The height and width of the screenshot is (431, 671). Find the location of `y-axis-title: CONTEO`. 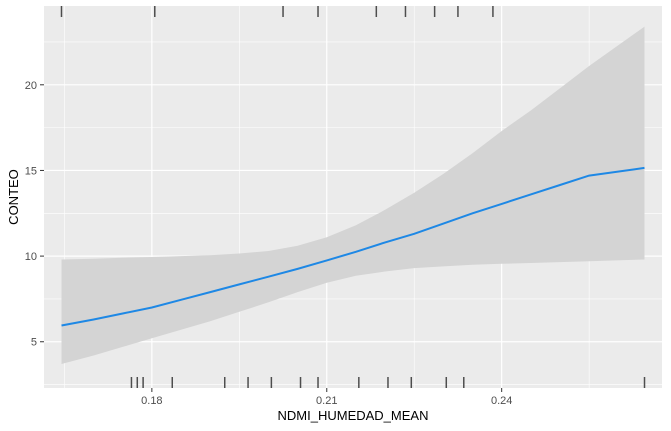

y-axis-title: CONTEO is located at coordinates (13, 197).